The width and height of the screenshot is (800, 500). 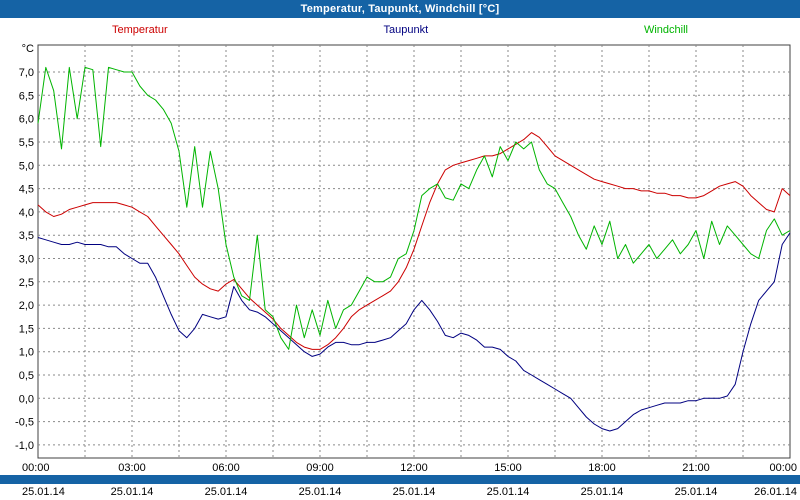 I want to click on legend: Temperatur Taupunkt Windchill, so click(x=400, y=30).